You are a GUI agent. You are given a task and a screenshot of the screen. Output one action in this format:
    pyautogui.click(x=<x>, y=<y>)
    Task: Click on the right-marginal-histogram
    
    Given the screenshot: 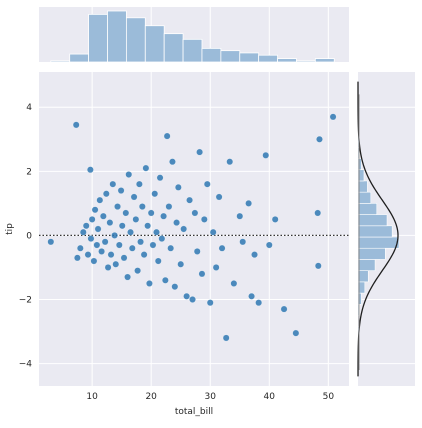 What is the action you would take?
    pyautogui.click(x=378, y=226)
    